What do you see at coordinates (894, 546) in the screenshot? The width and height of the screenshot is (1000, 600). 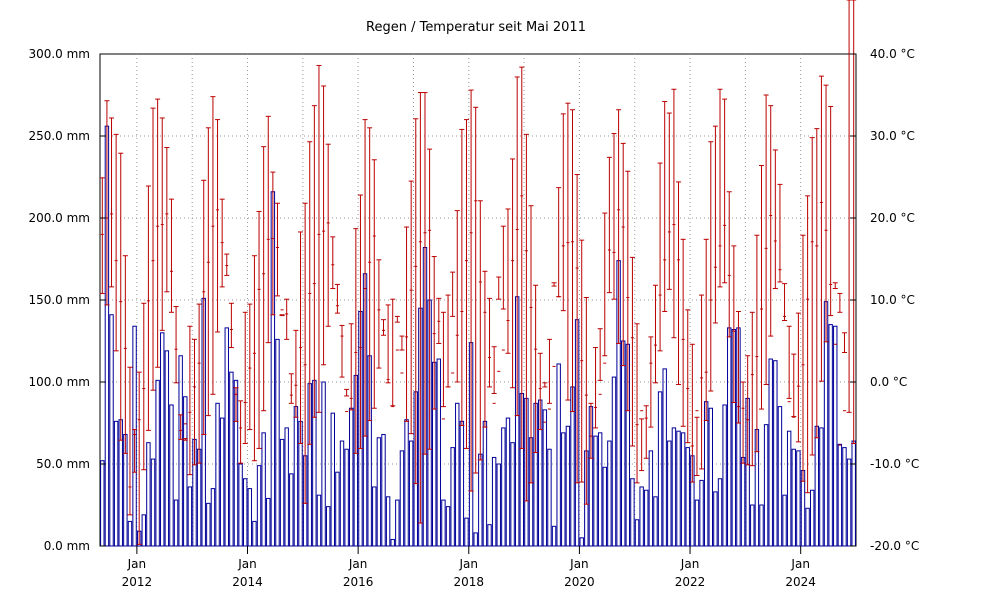 I see `y-tick-label-right: -20.0 °C` at bounding box center [894, 546].